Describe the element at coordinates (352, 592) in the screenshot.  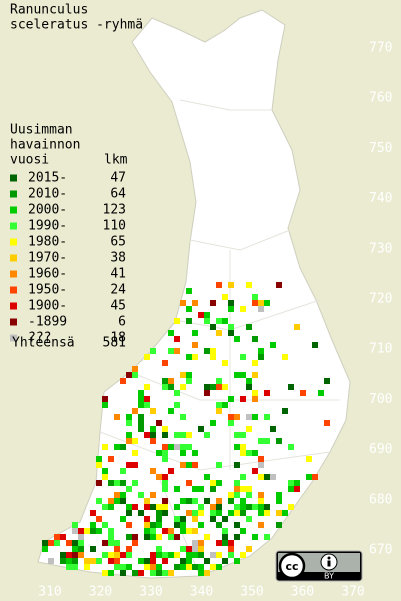
I see `x-coord-label: 370` at that location.